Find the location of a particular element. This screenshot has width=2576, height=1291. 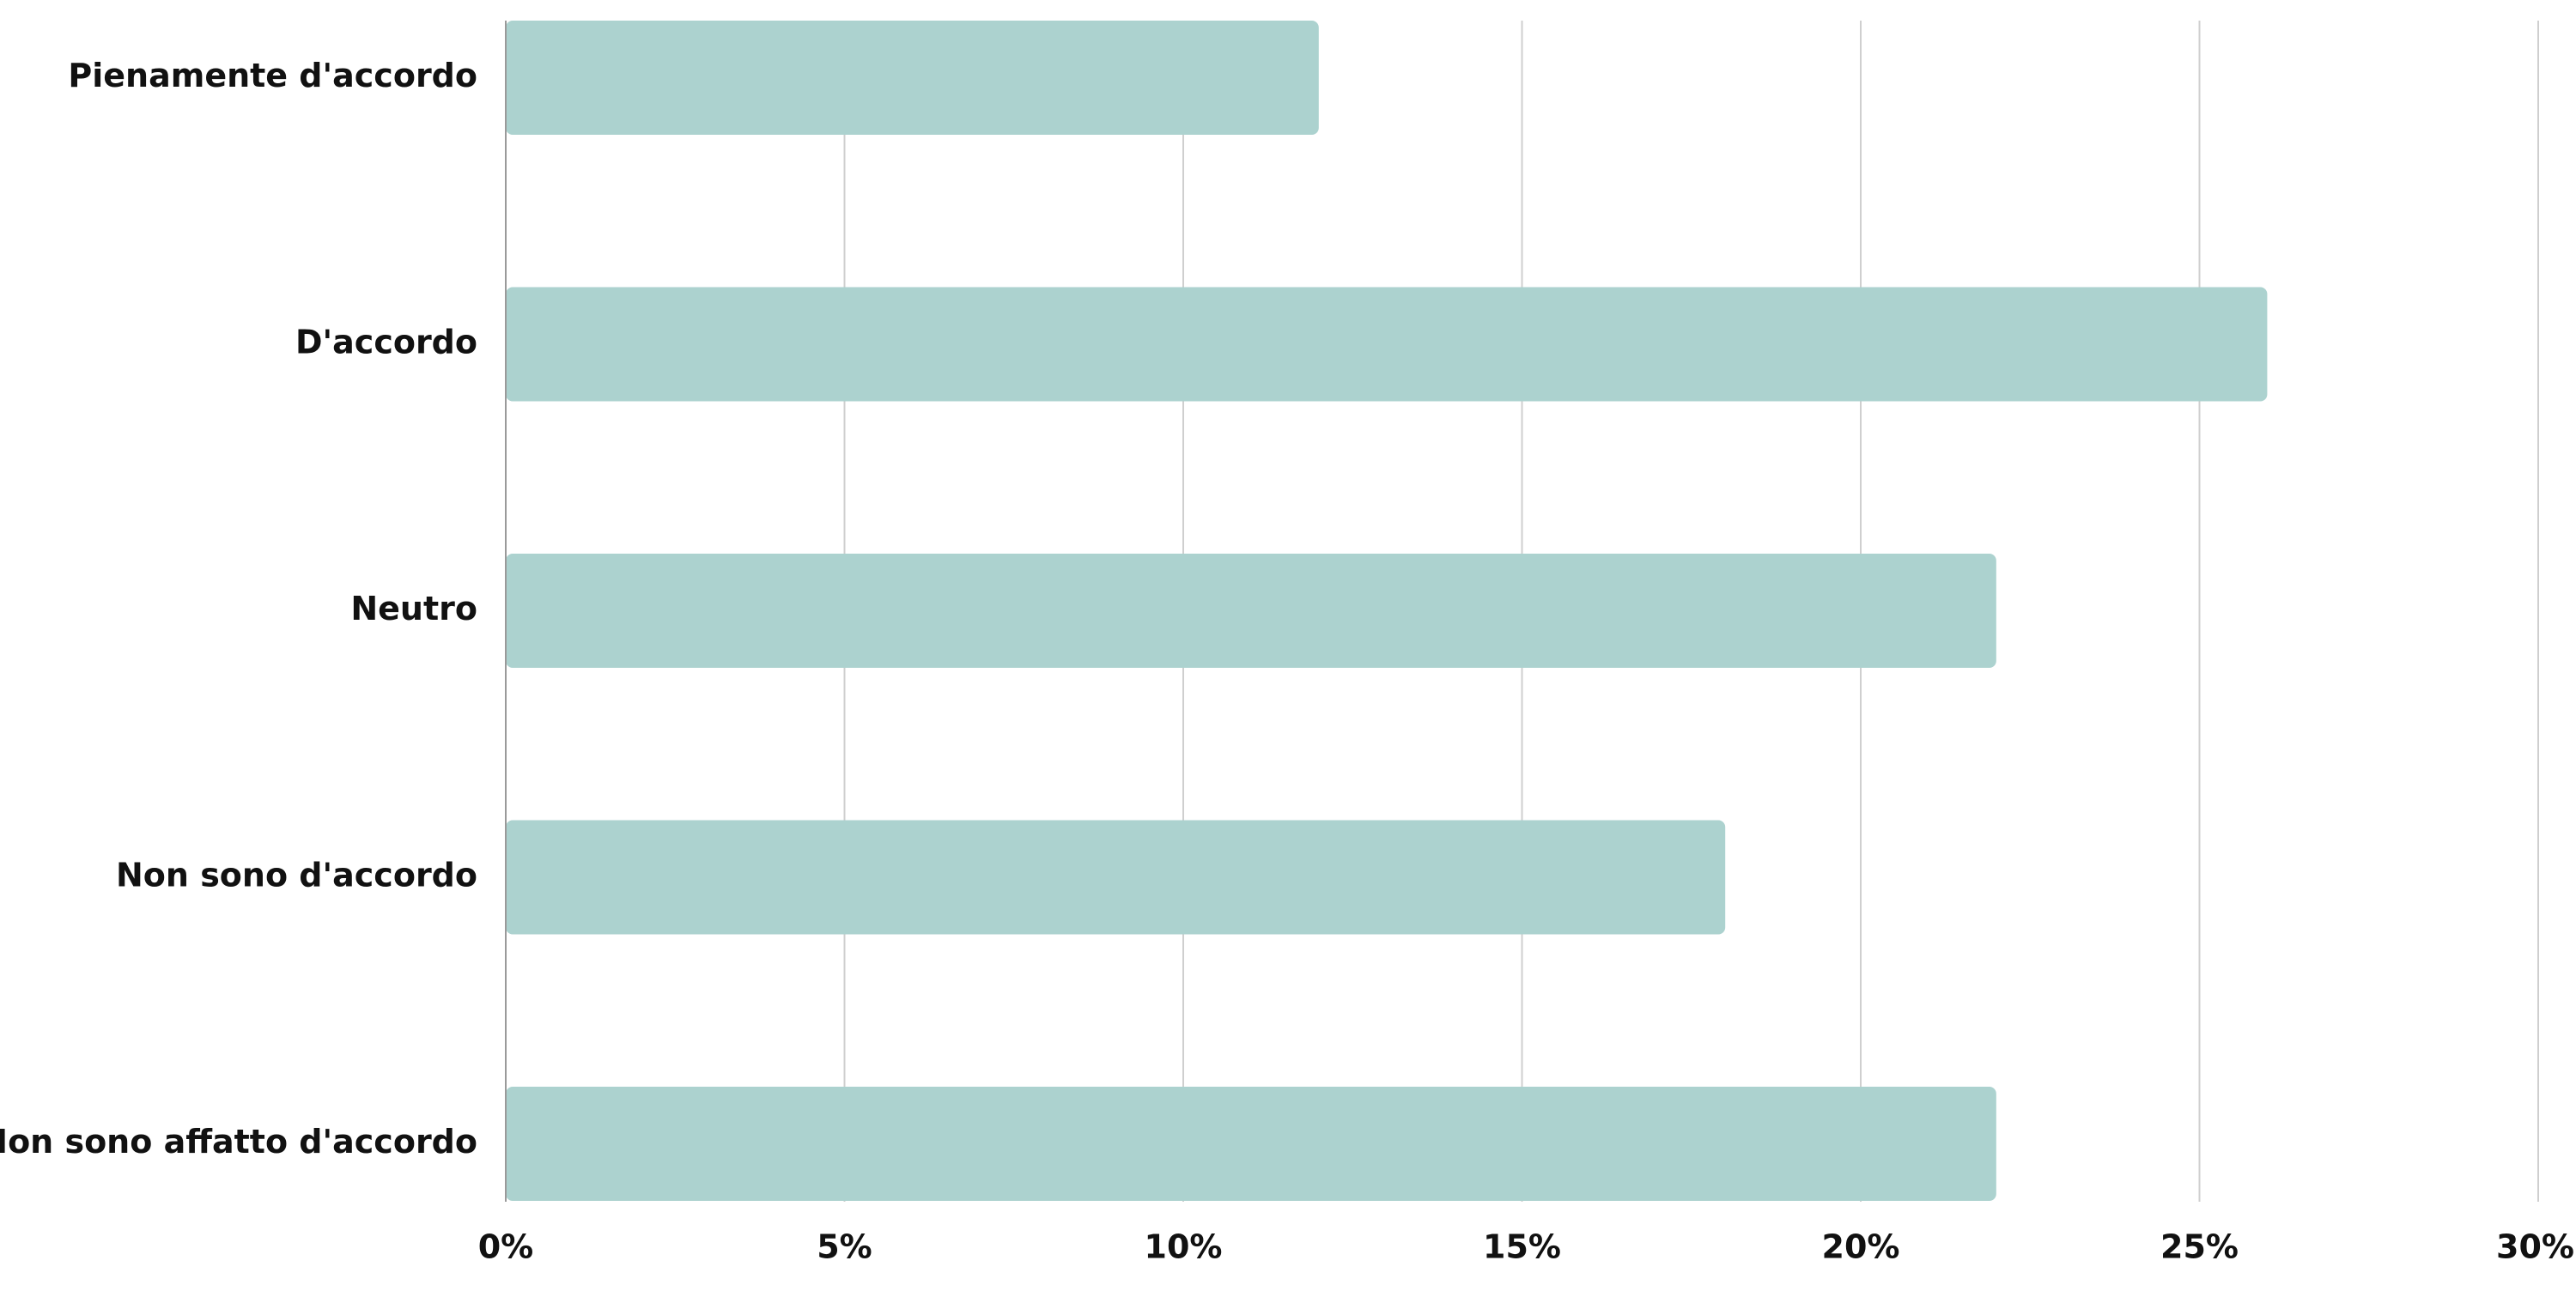

category-label: D'accordo is located at coordinates (386, 342).